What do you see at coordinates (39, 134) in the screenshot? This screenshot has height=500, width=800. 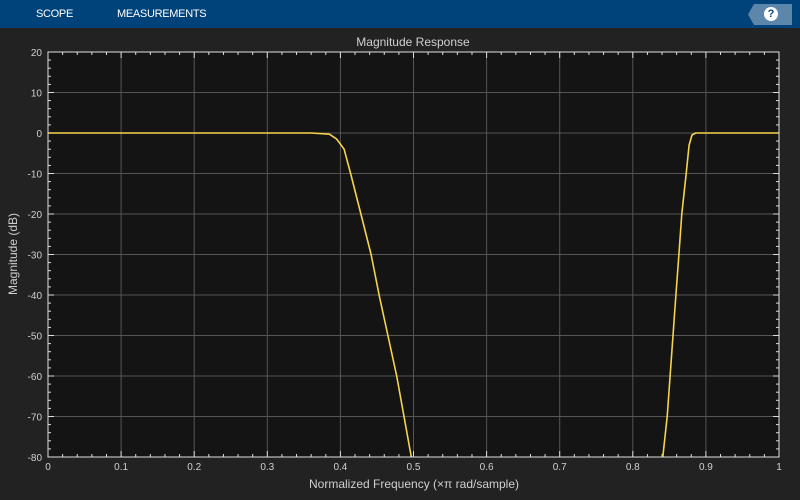 I see `y-tick-label: 0` at bounding box center [39, 134].